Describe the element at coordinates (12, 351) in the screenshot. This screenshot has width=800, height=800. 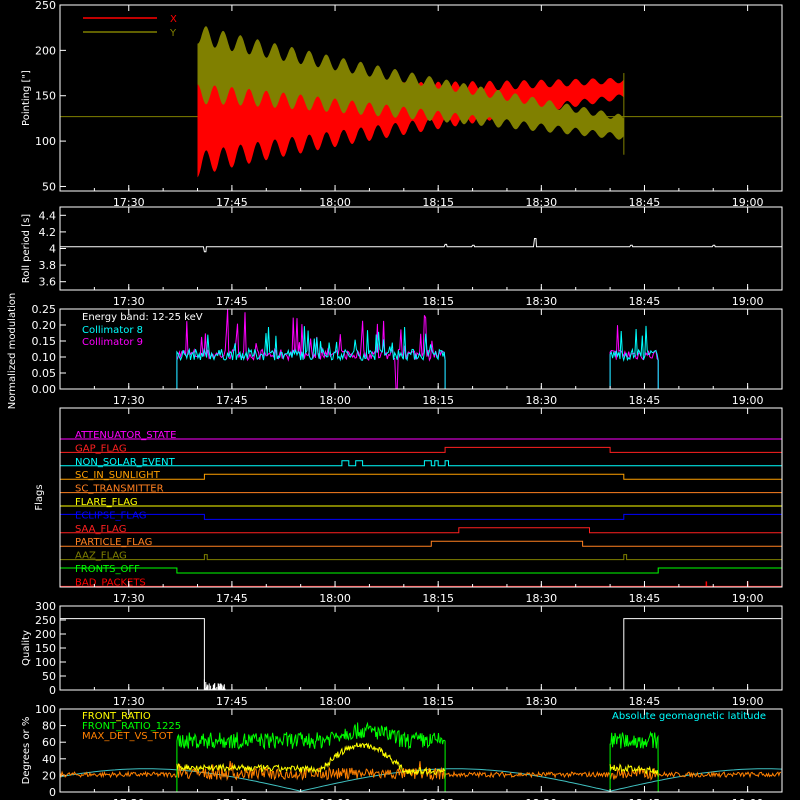
I see `y-axis-label: Normalized modulation` at that location.